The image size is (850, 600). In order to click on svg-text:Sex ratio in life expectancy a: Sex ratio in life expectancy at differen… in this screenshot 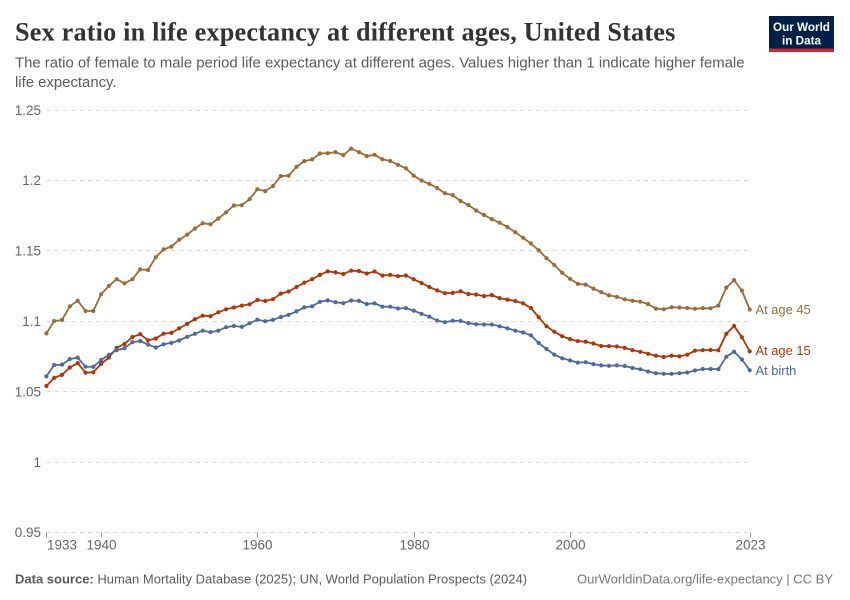, I will do `click(345, 31)`.